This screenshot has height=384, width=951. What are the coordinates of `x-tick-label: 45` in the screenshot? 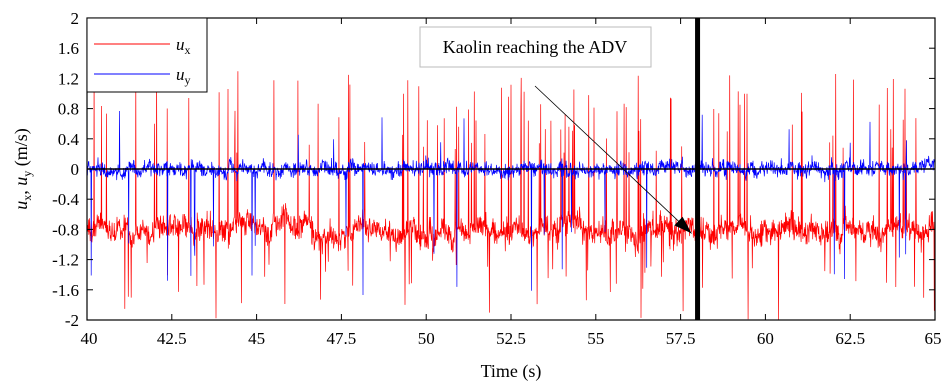 It's located at (256, 338).